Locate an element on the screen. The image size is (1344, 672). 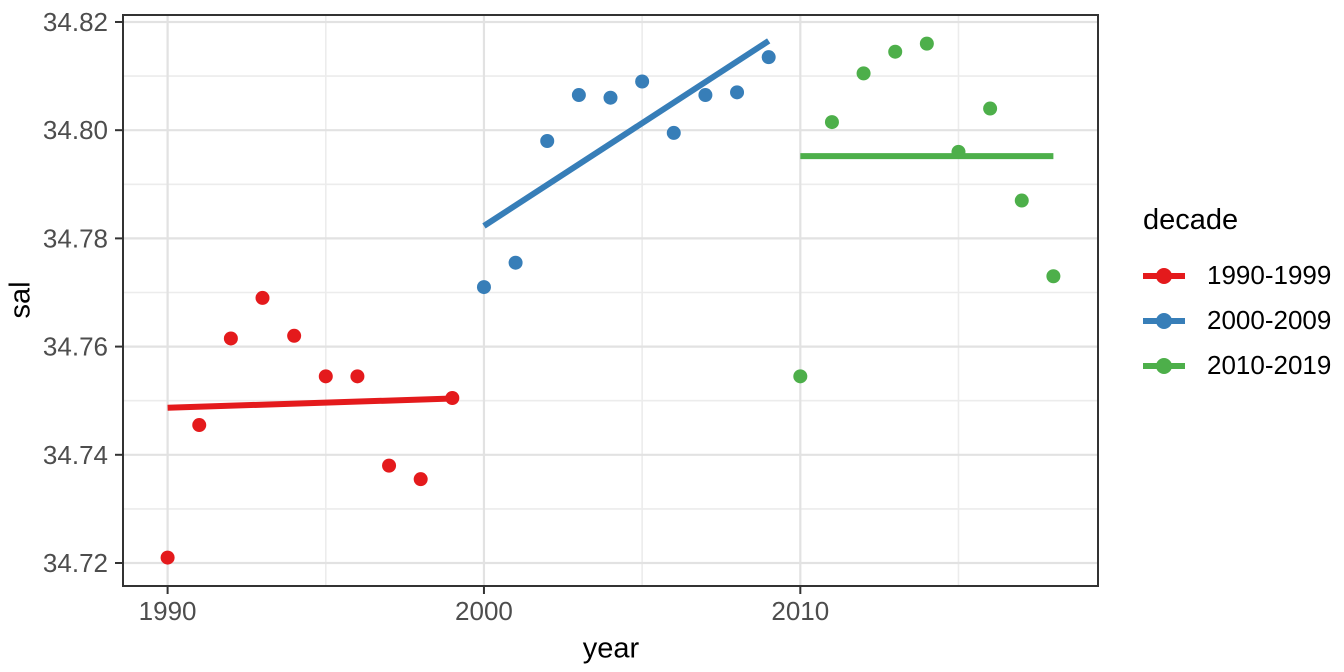
legend: decade 1990-1999 2000-2009 2010-2019 is located at coordinates (1236, 296).